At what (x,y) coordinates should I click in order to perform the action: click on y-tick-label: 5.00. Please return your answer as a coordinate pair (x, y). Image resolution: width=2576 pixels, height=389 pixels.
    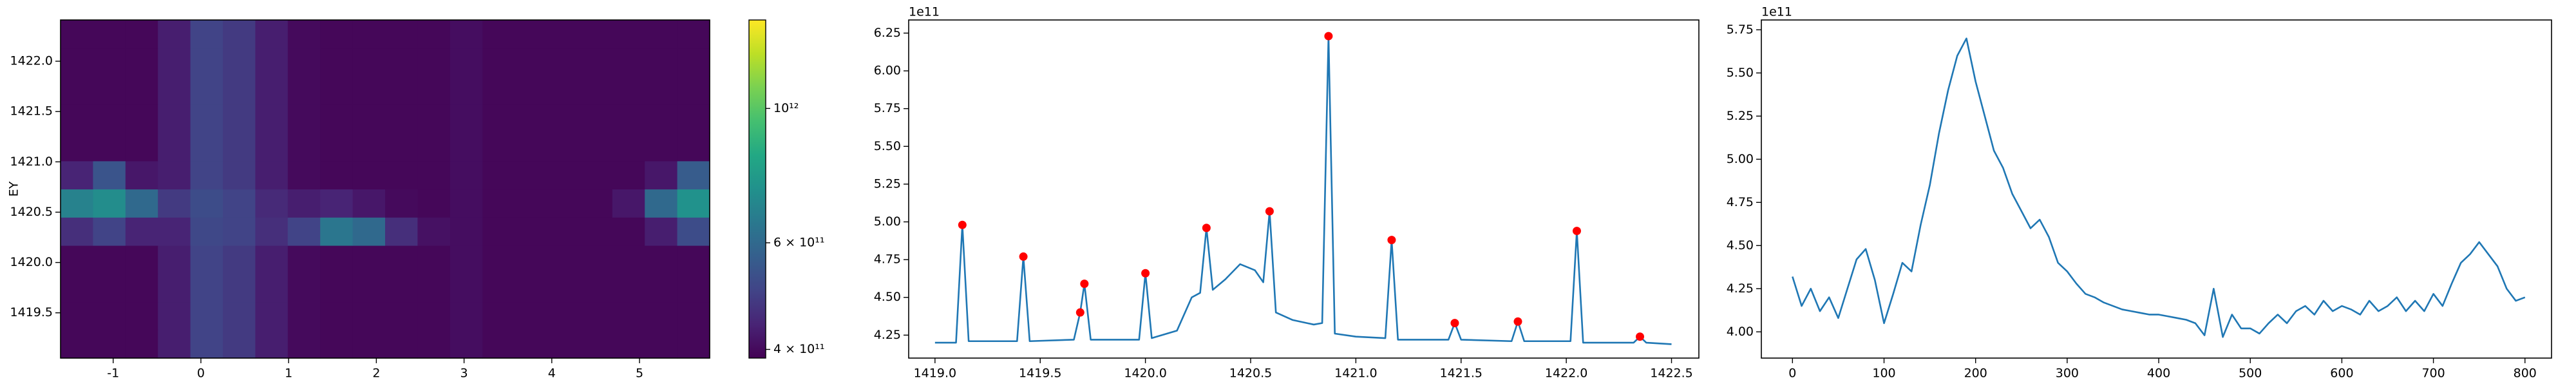
    Looking at the image, I should click on (887, 222).